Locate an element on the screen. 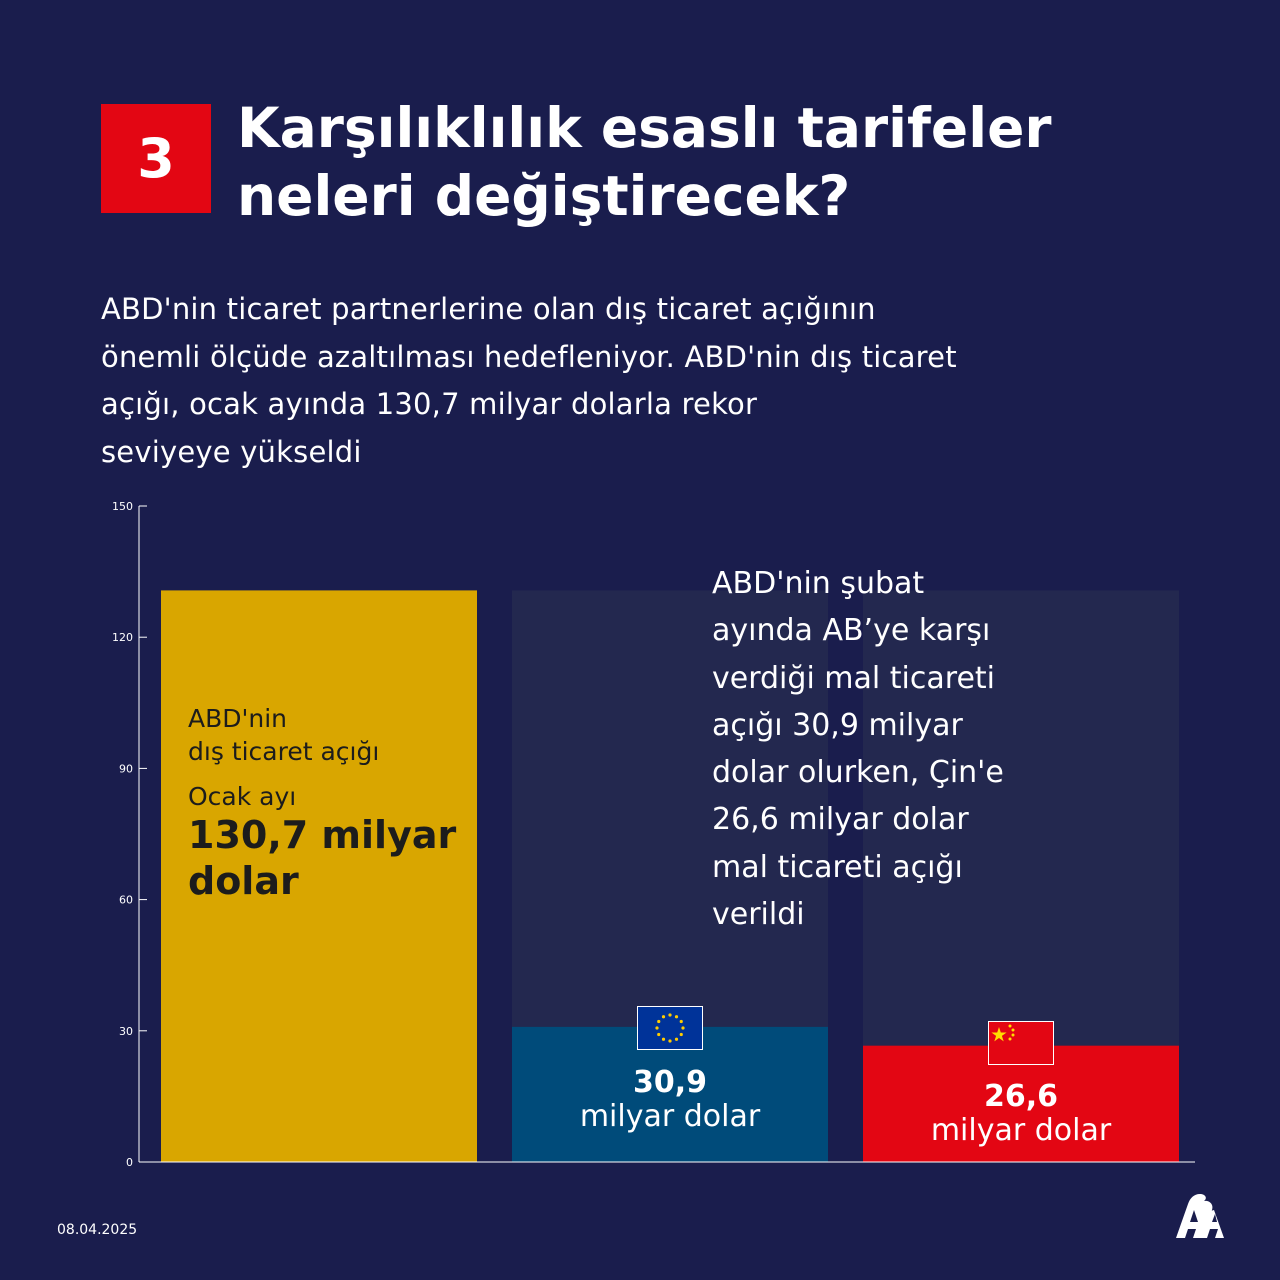 The width and height of the screenshot is (1280, 1280). subtitle-line-4: seviyeye yükseldi is located at coordinates (231, 451).